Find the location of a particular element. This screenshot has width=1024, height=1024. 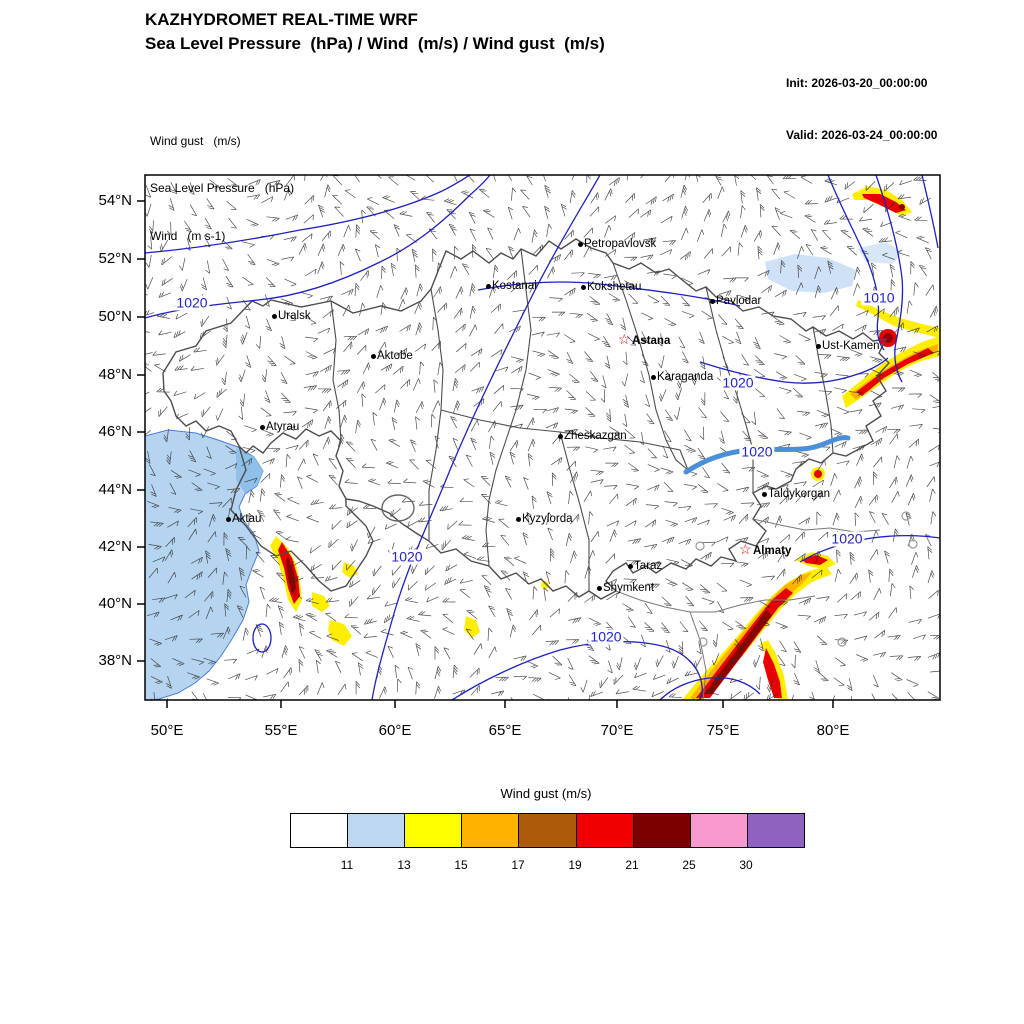

city-label: Kyzylorda is located at coordinates (547, 519).